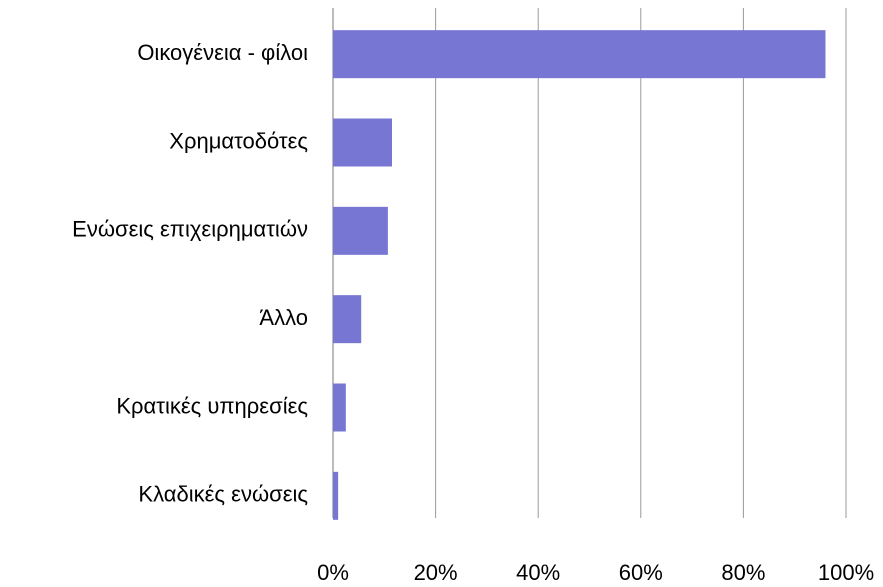 This screenshot has width=883, height=587. What do you see at coordinates (538, 572) in the screenshot?
I see `x-tick-label: 40%` at bounding box center [538, 572].